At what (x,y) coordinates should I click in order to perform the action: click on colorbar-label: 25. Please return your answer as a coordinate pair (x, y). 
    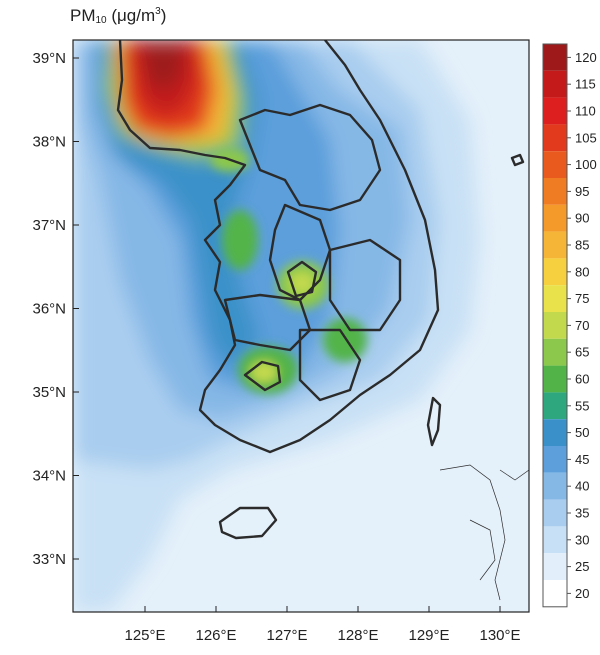
    Looking at the image, I should click on (582, 566).